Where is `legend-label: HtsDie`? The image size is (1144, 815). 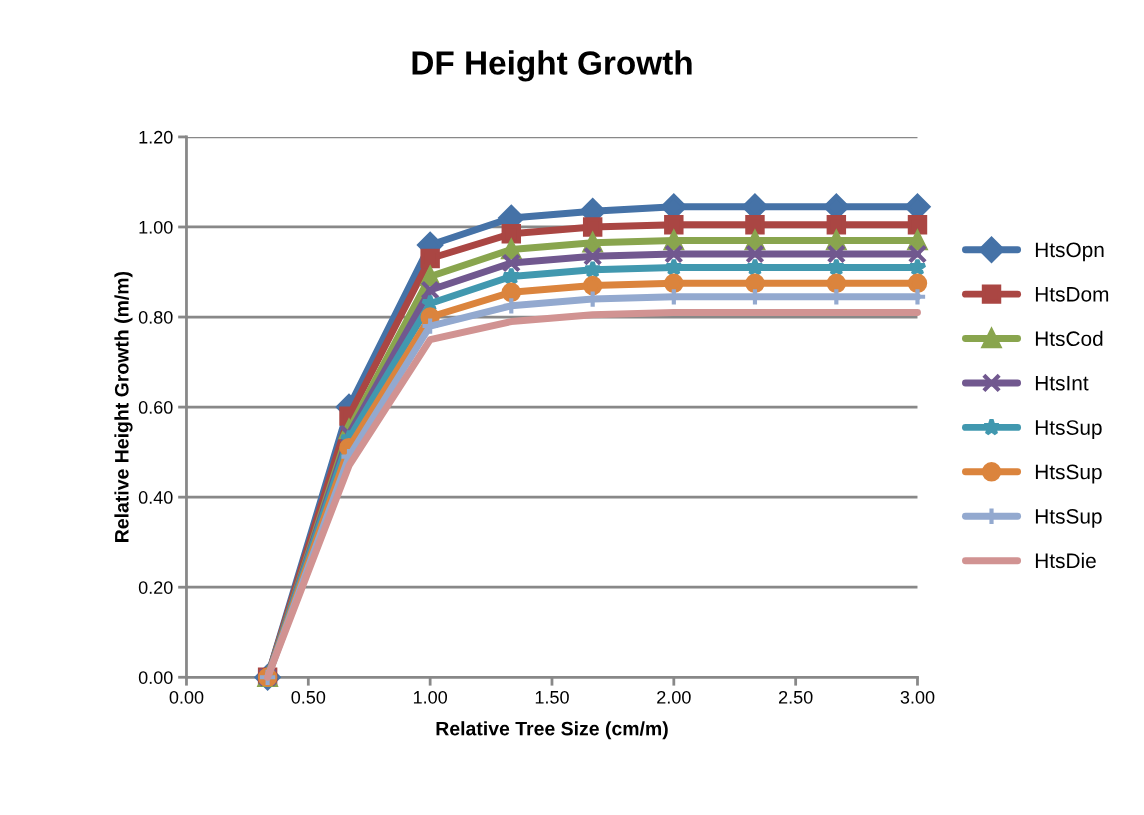
legend-label: HtsDie is located at coordinates (1065, 560).